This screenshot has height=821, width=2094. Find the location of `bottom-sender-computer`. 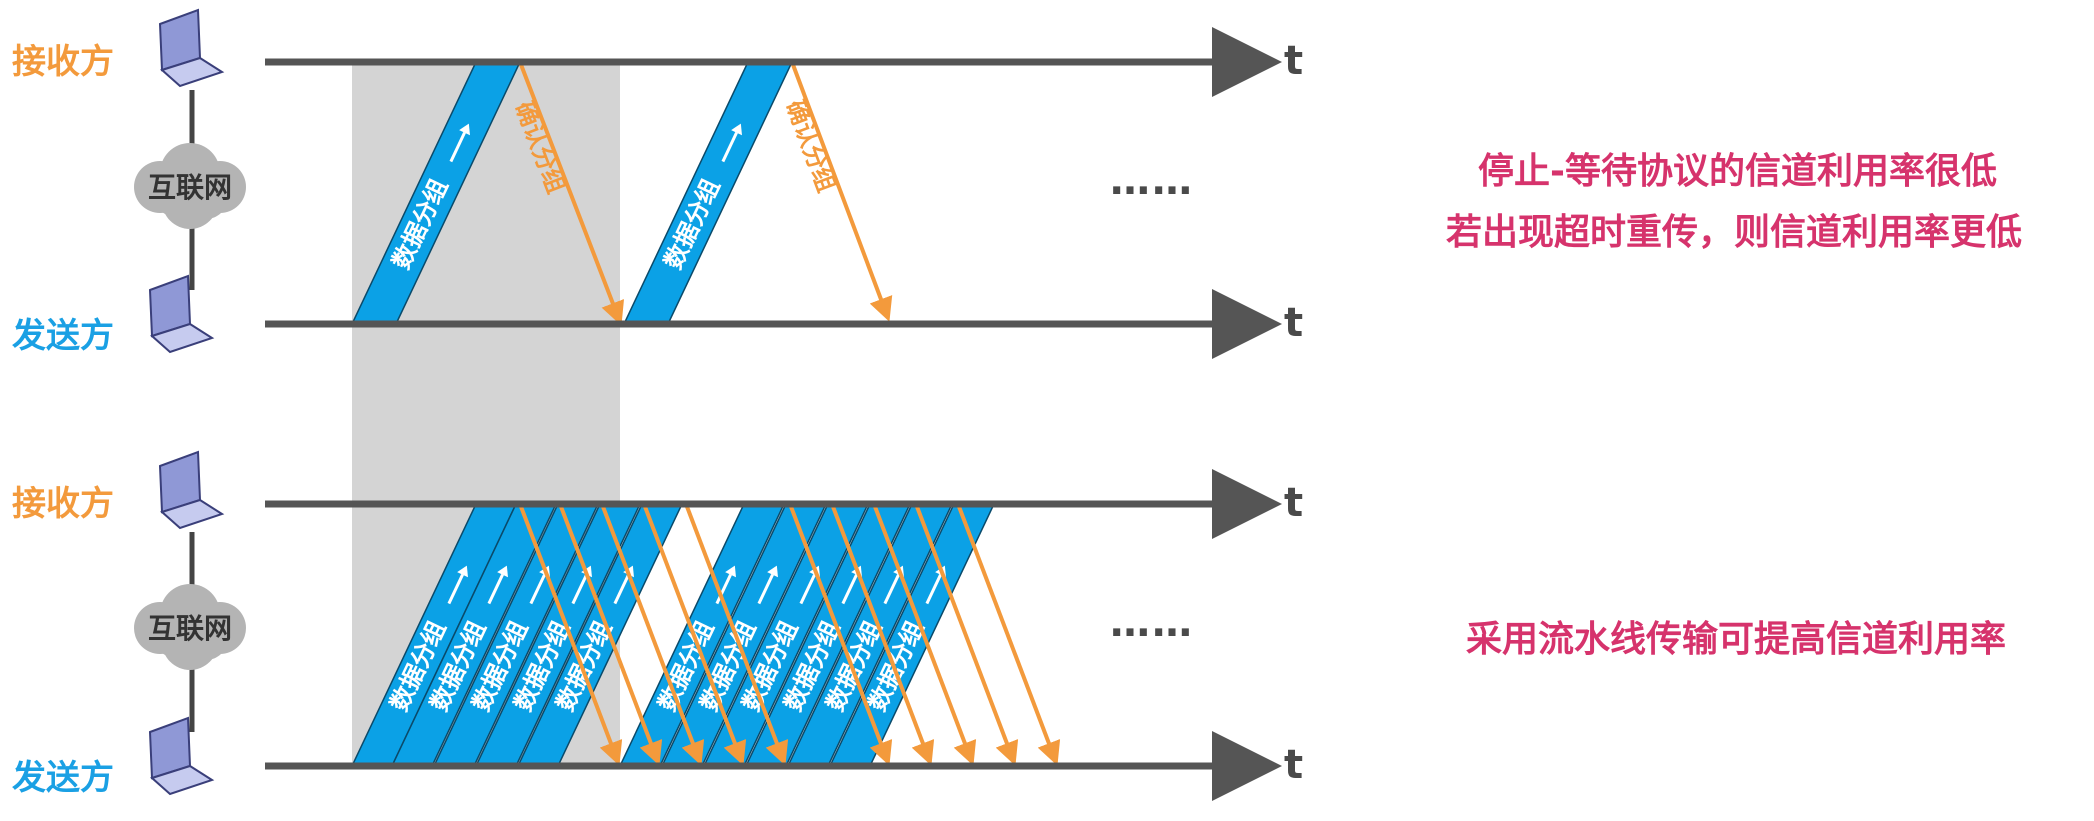

bottom-sender-computer is located at coordinates (181, 756).